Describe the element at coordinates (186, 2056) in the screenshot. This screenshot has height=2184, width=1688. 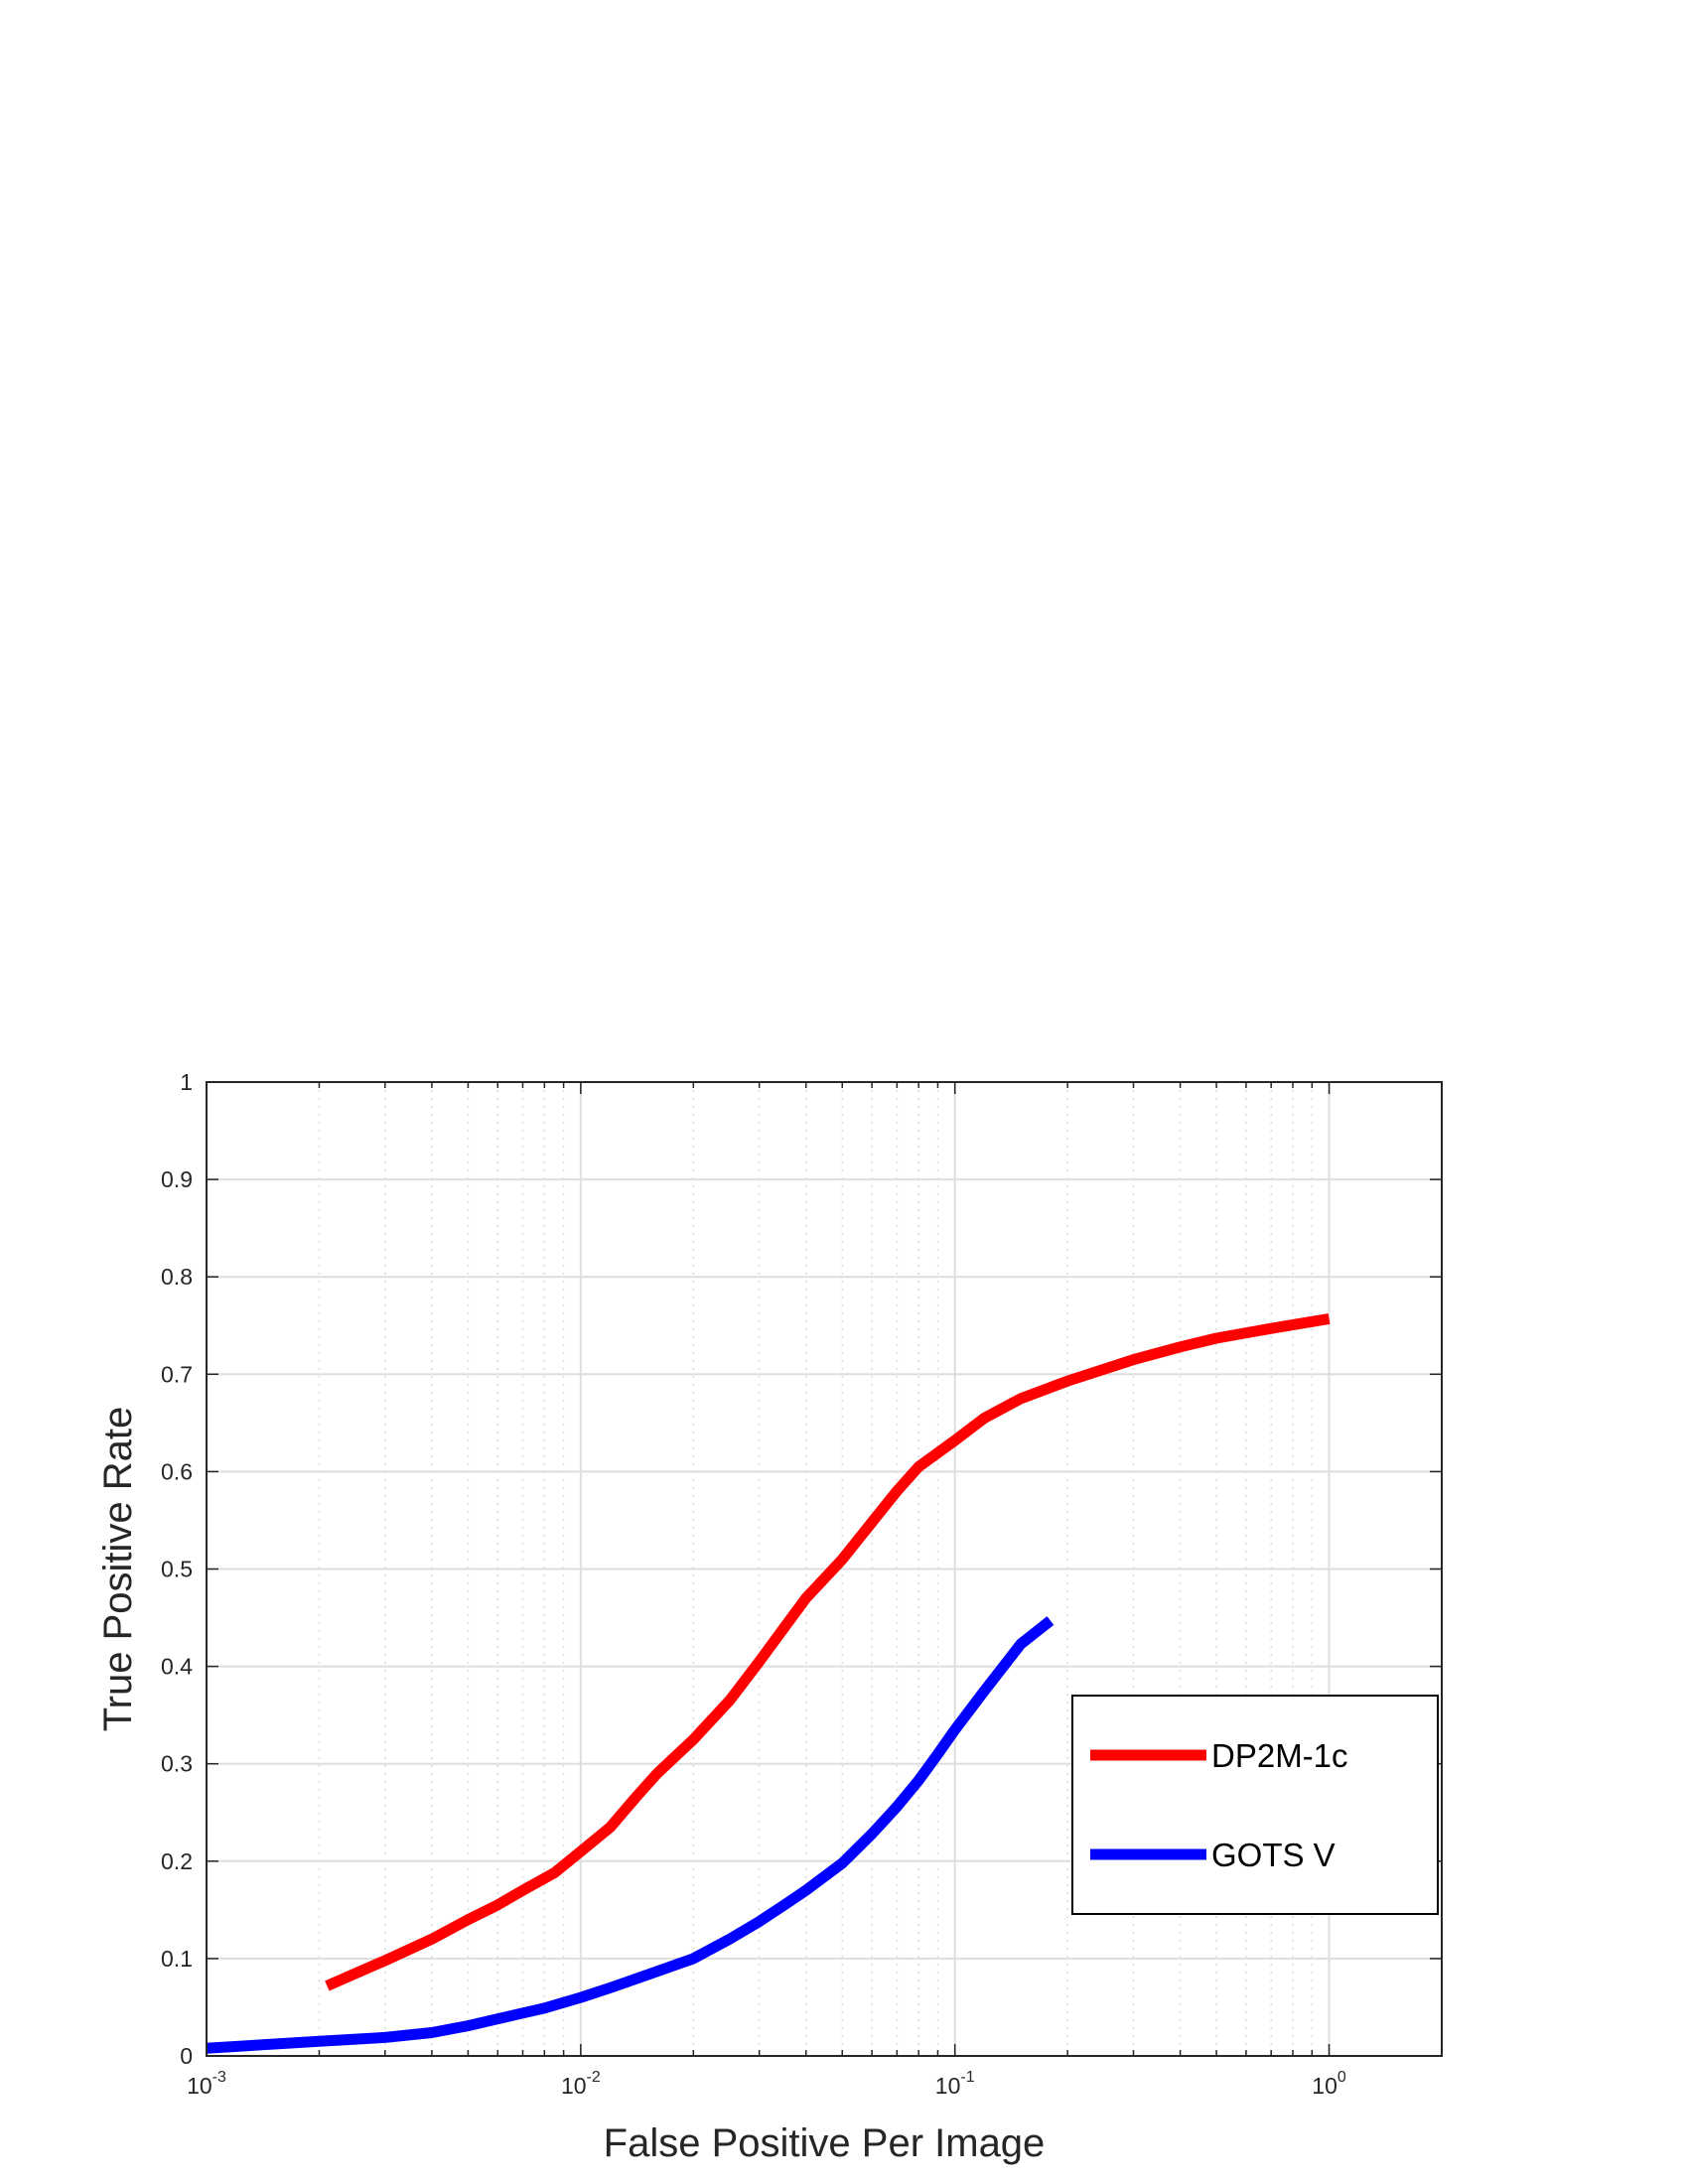
I see `y-tick-label: 0` at that location.